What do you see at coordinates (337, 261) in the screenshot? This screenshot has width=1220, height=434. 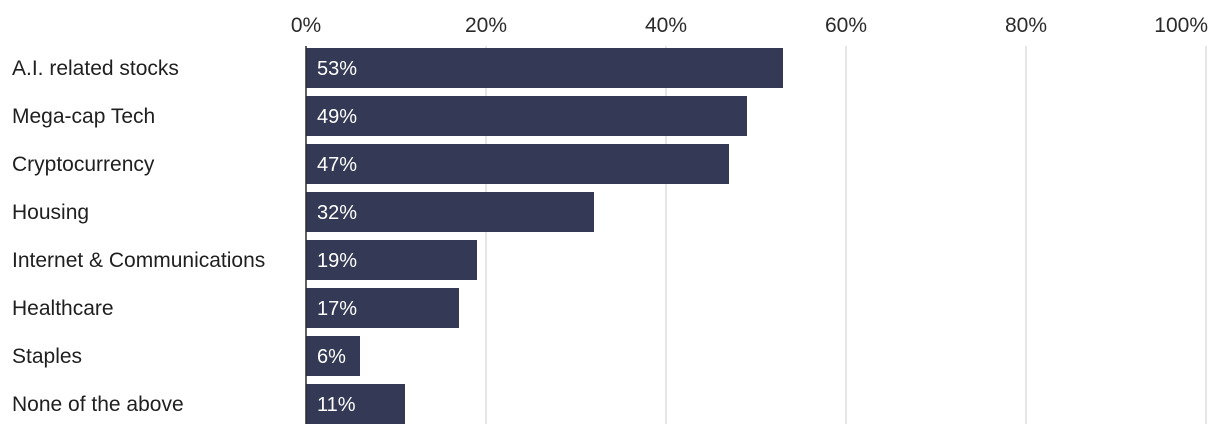 I see `data-label-5: 19%` at bounding box center [337, 261].